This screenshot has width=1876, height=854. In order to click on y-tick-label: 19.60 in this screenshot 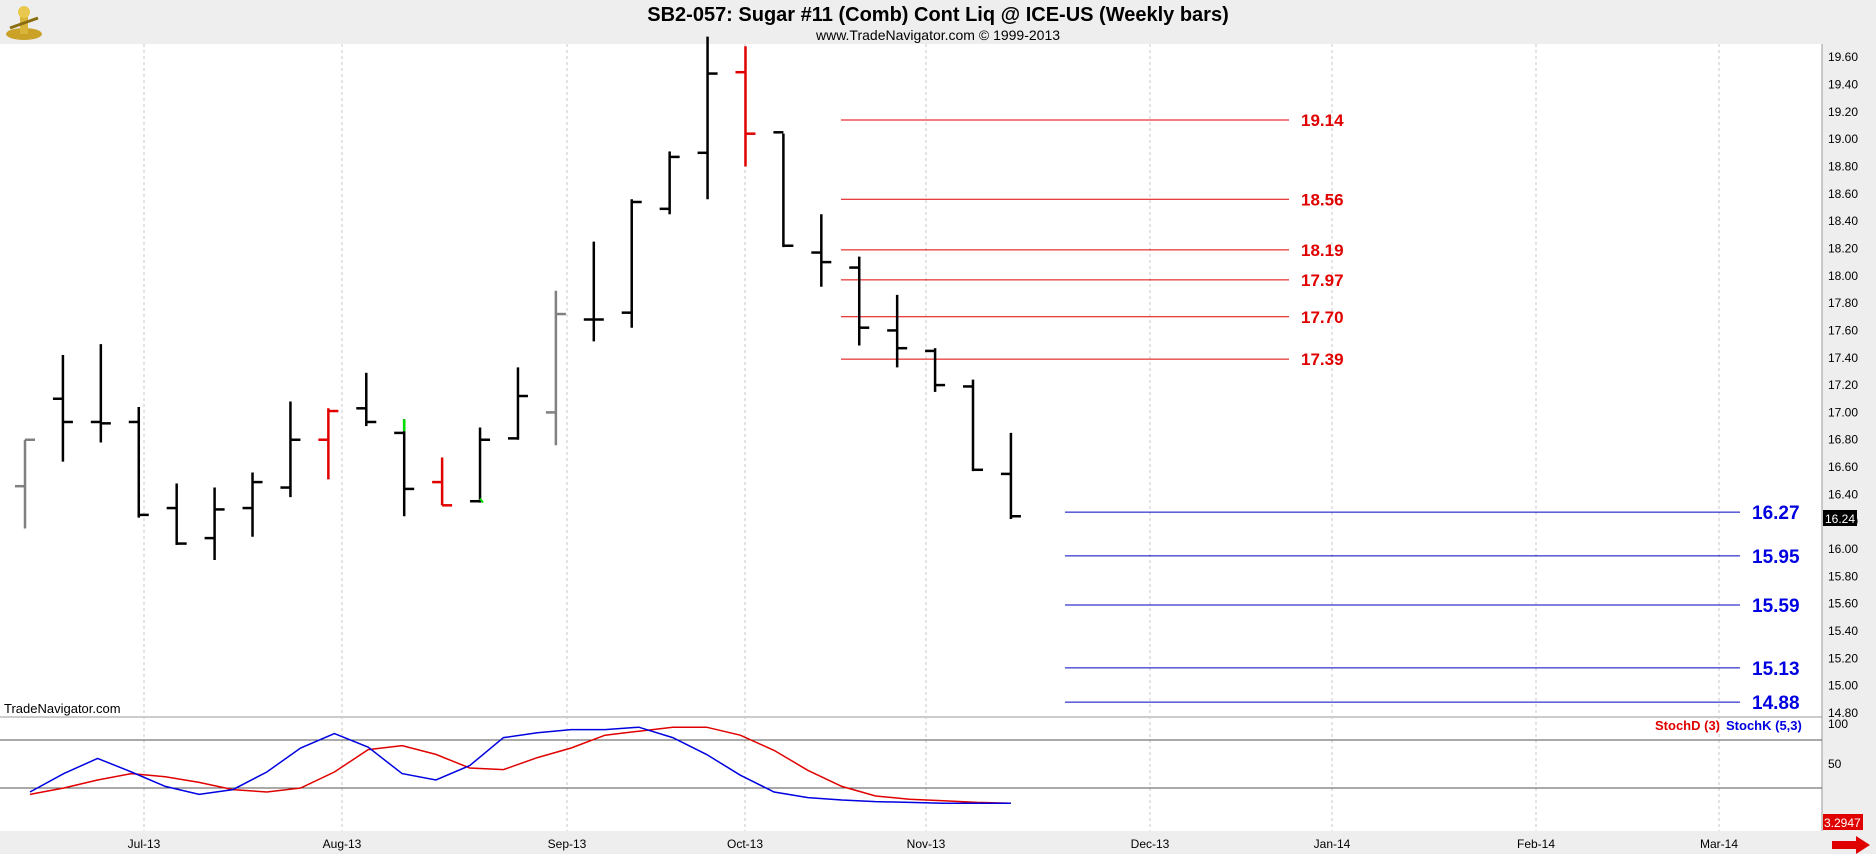, I will do `click(1843, 57)`.